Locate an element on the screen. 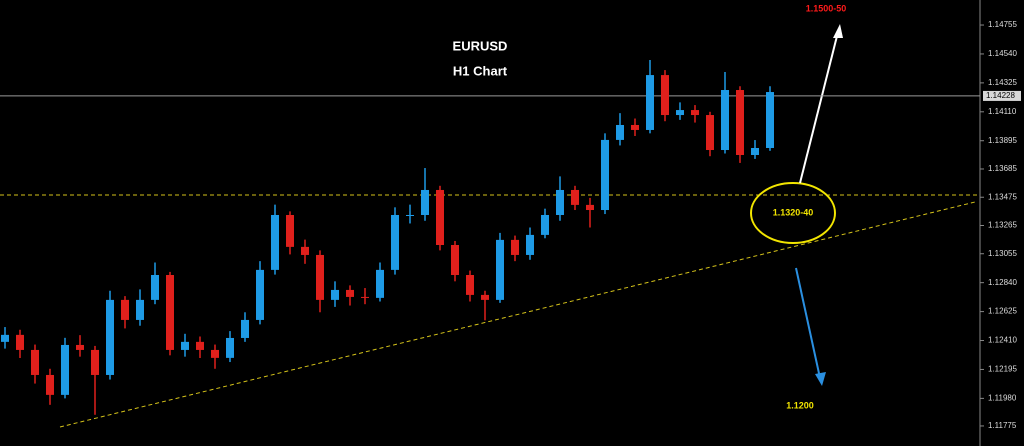 Image resolution: width=1024 pixels, height=446 pixels. y-tick-label: 1.12840 is located at coordinates (1002, 282).